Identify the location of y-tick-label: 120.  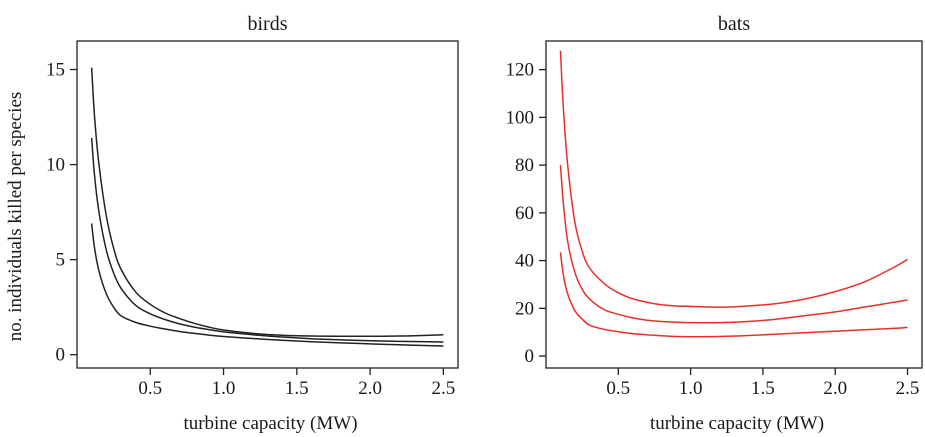
(520, 70).